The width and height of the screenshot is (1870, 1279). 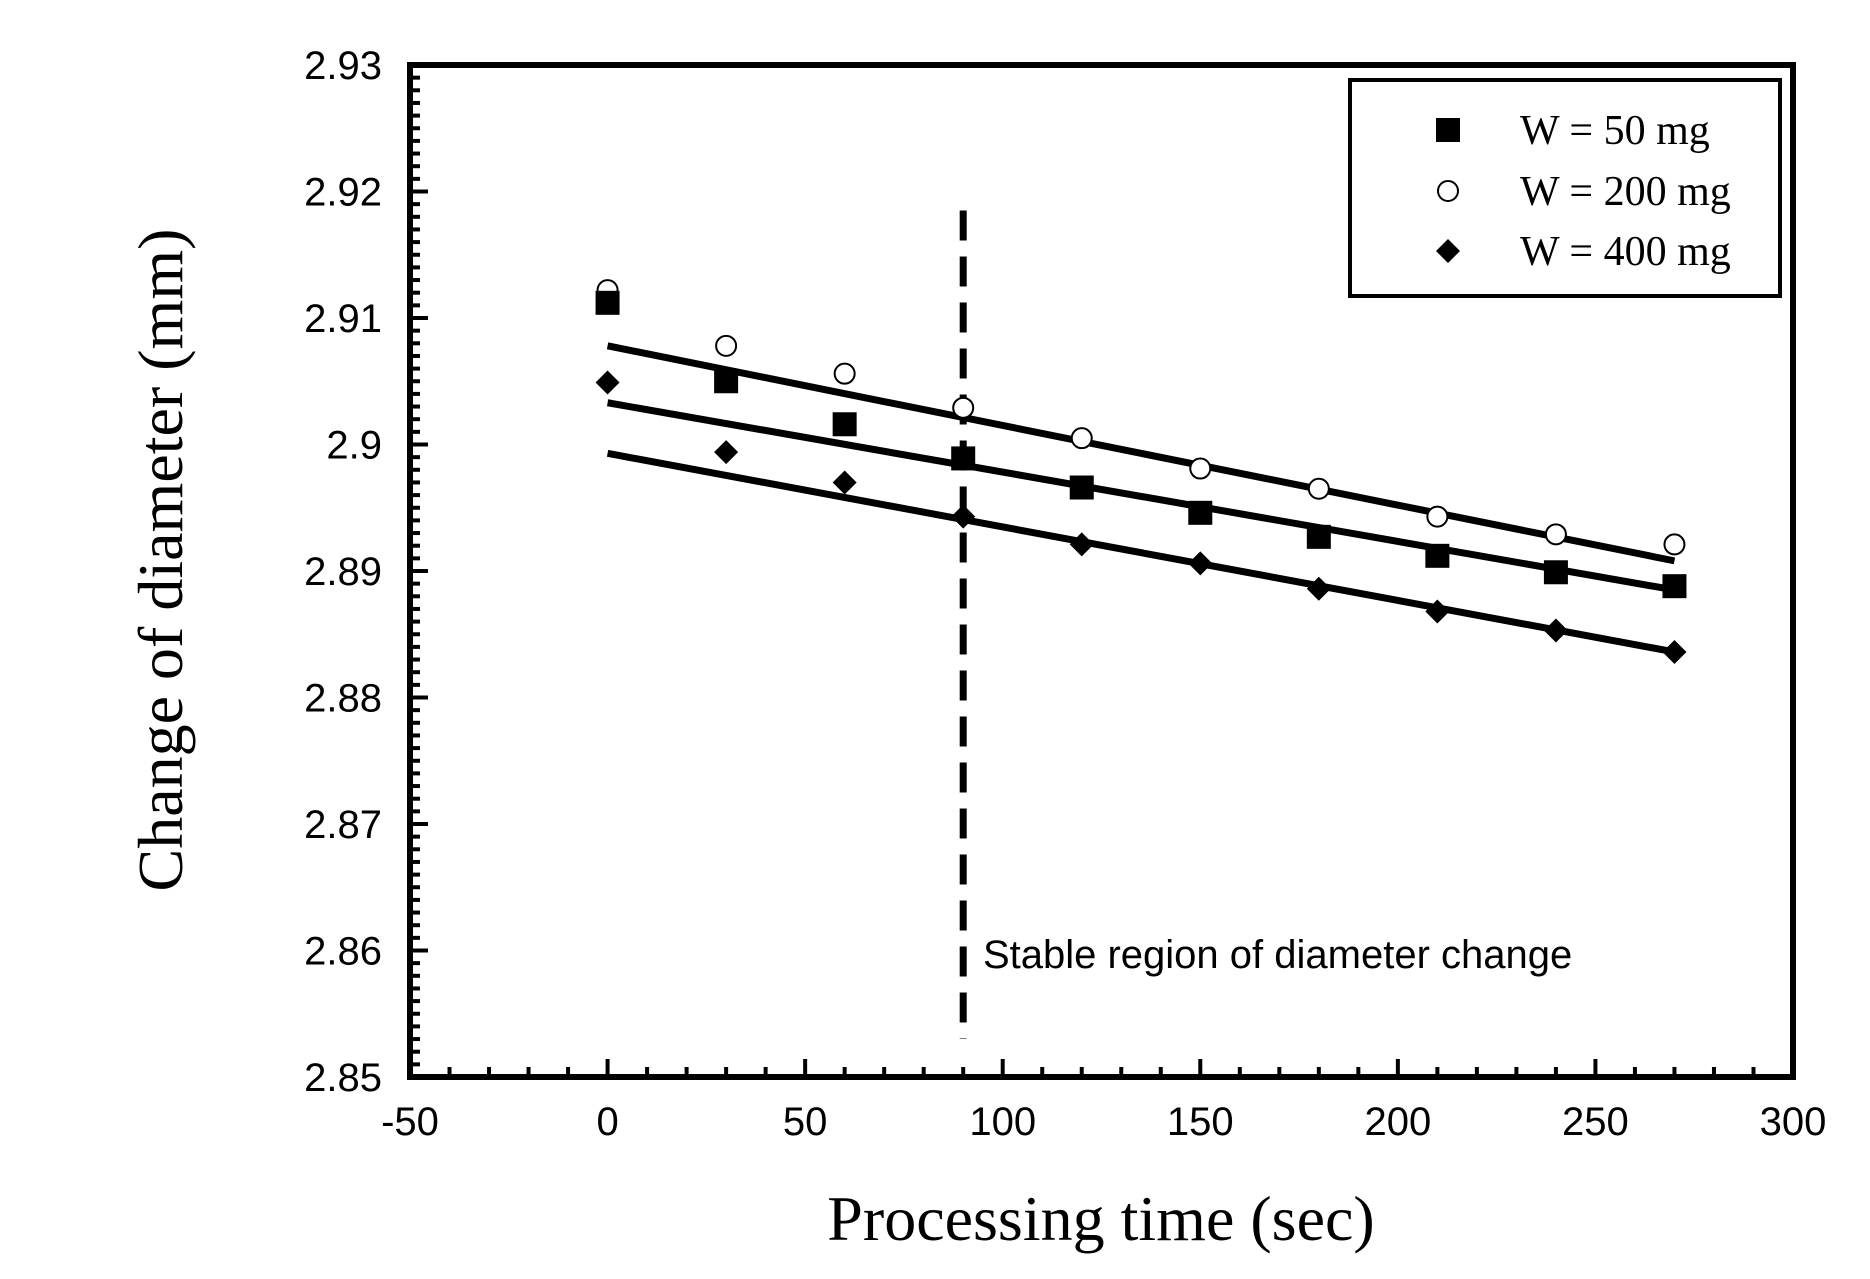 I want to click on x-tick-label: 50, so click(x=805, y=1122).